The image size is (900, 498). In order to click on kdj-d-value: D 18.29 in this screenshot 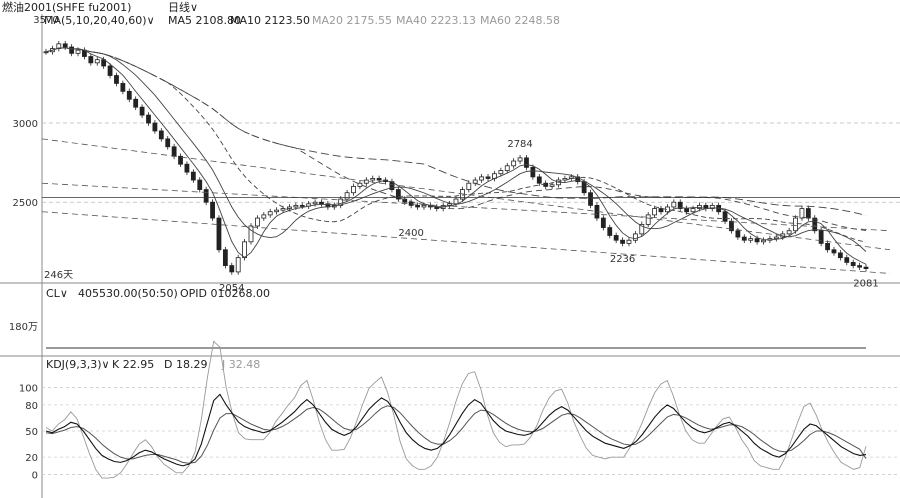, I will do `click(186, 364)`.